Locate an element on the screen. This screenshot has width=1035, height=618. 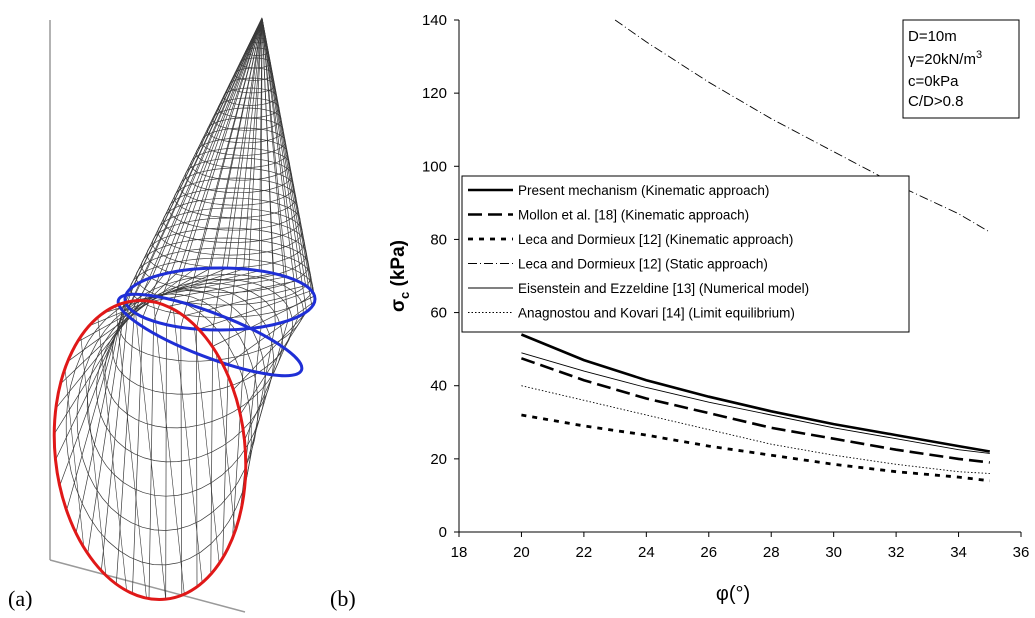
lower-cross-section-ellipse is located at coordinates (210, 335).